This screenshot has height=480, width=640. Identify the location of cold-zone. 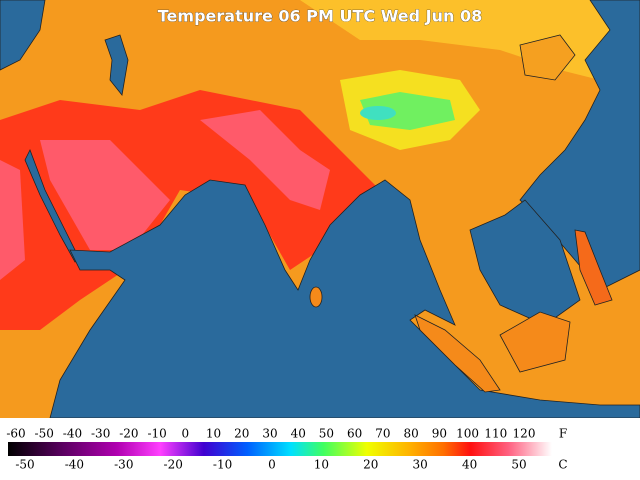
(407, 111).